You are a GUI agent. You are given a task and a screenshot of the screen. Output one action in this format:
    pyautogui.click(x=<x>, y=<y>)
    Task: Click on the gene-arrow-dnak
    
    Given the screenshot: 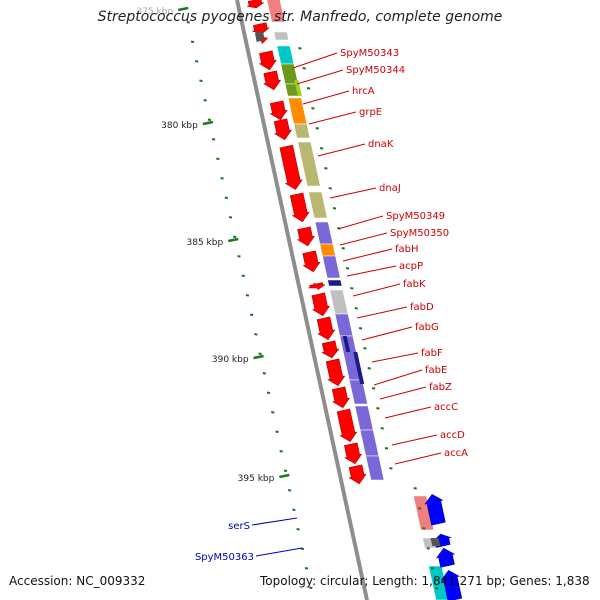 What is the action you would take?
    pyautogui.click(x=278, y=110)
    